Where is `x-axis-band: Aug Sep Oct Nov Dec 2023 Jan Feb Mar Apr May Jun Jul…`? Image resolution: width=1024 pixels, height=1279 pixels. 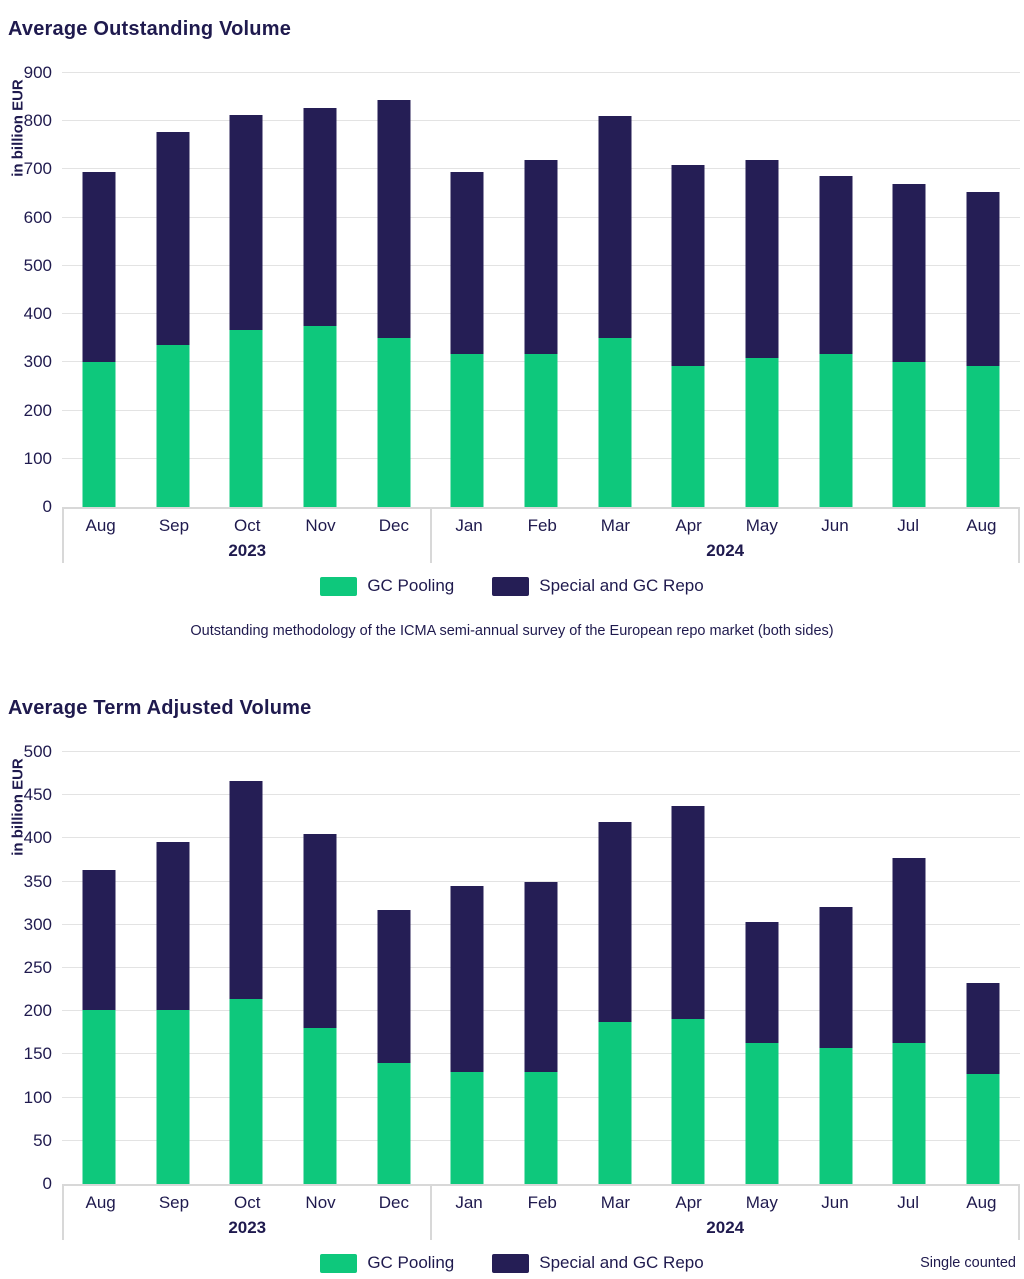
x-axis-band: Aug Sep Oct Nov Dec 2023 Jan Feb Mar Apr May Jun Jul… is located at coordinates (541, 535).